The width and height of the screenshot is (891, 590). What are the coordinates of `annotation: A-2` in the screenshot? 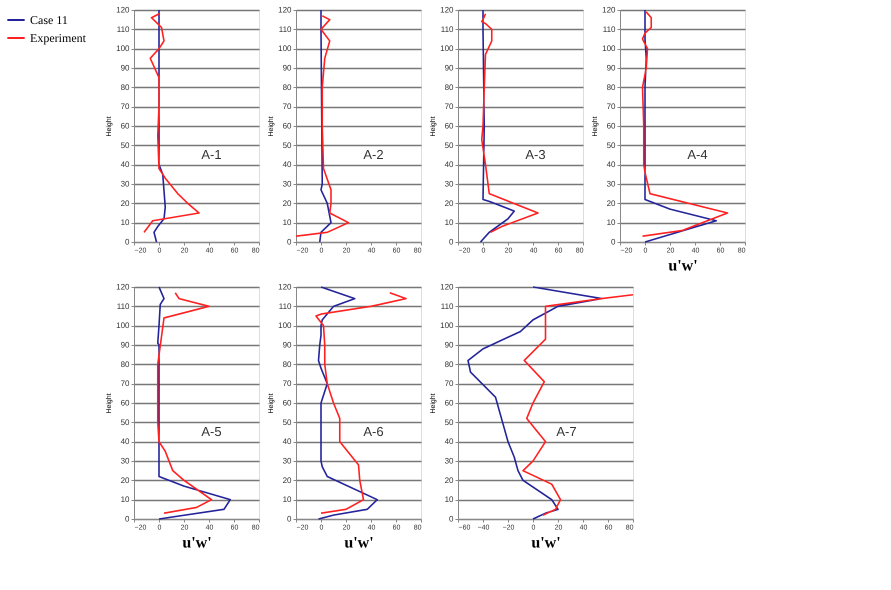 It's located at (373, 154).